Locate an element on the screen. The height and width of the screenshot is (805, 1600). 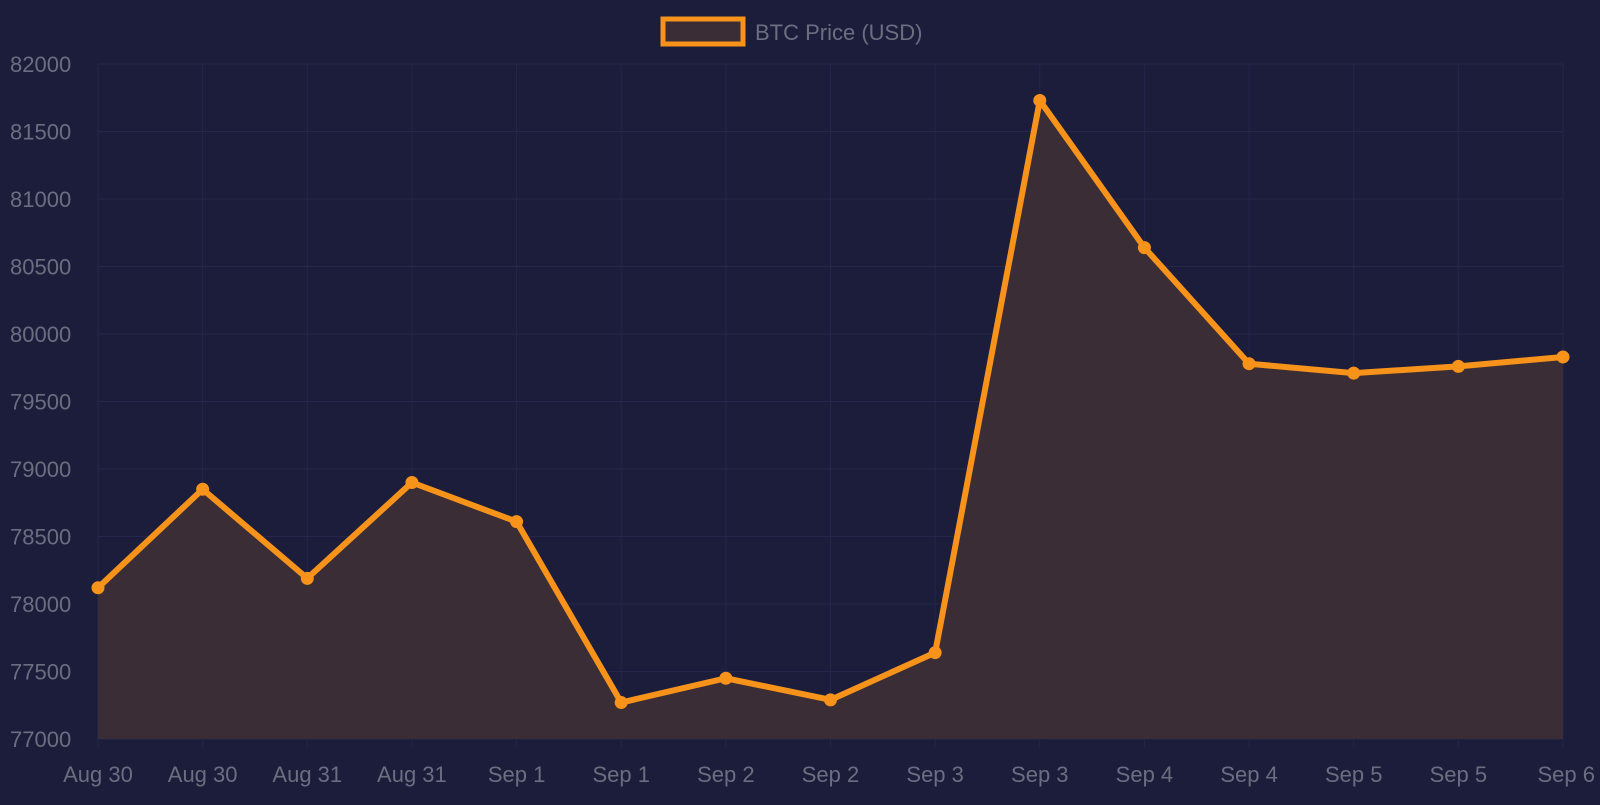
y-tick-label: 80500 is located at coordinates (40, 267).